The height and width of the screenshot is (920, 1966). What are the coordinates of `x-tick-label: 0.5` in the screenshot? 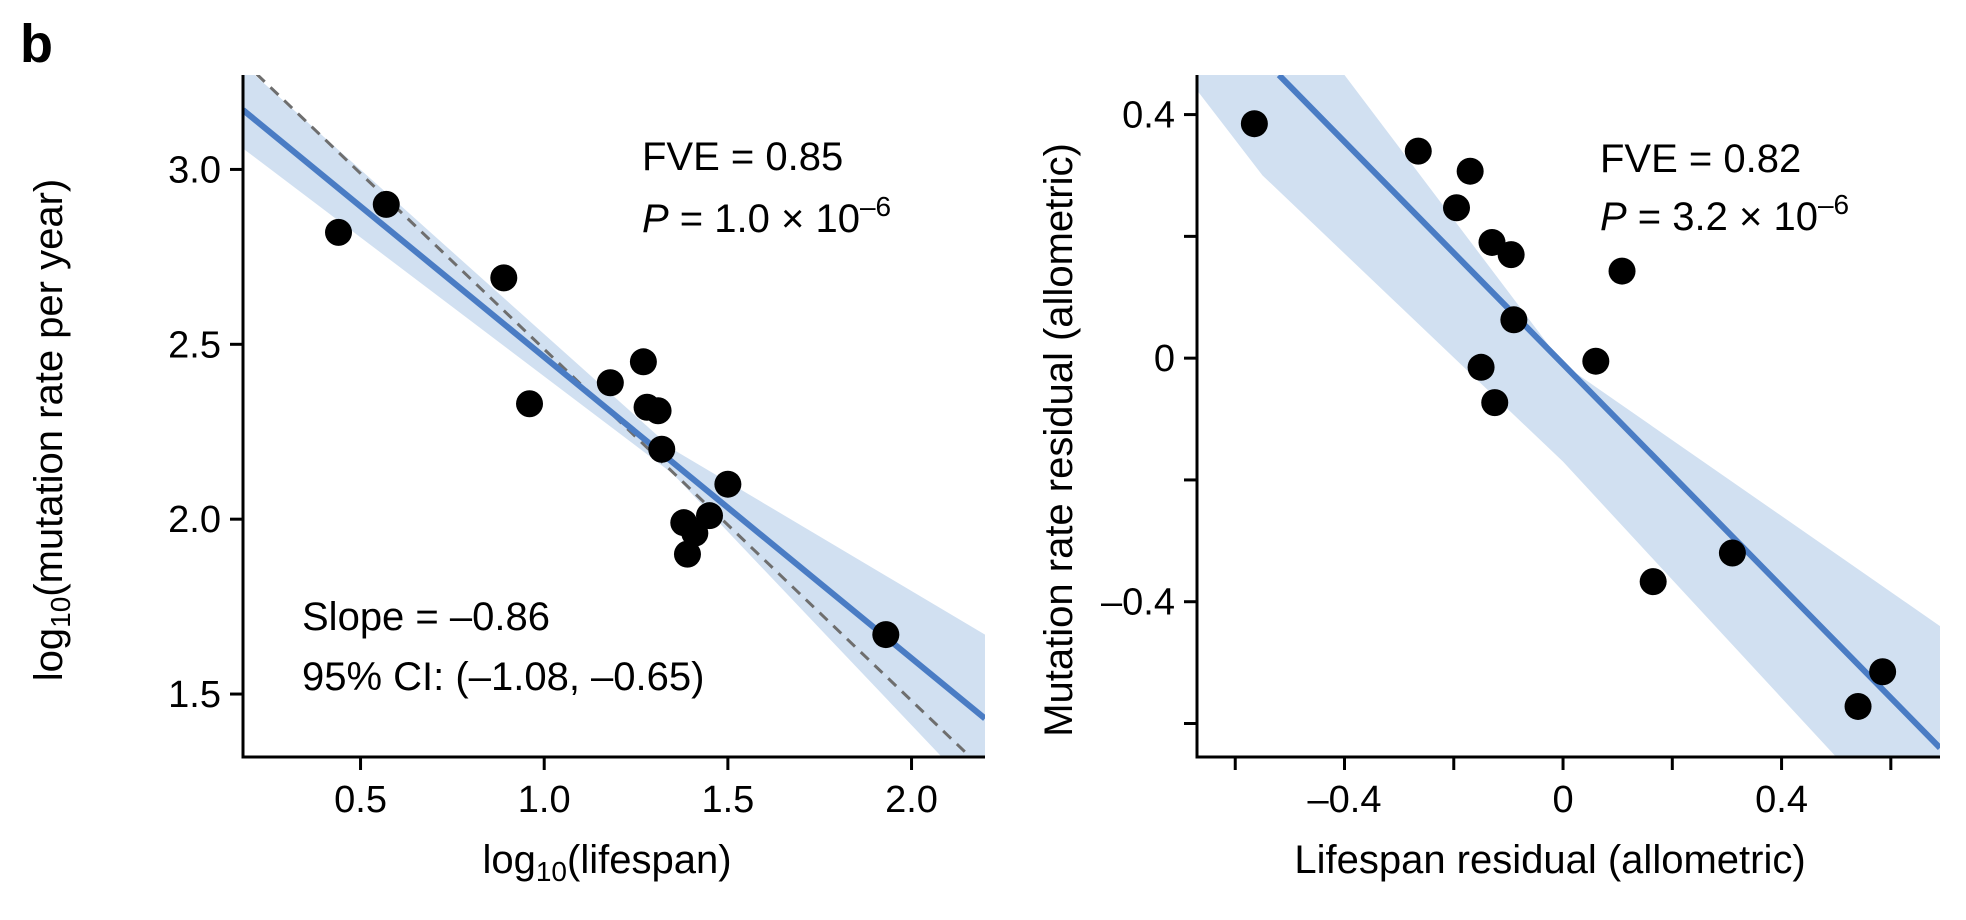 It's located at (360, 800).